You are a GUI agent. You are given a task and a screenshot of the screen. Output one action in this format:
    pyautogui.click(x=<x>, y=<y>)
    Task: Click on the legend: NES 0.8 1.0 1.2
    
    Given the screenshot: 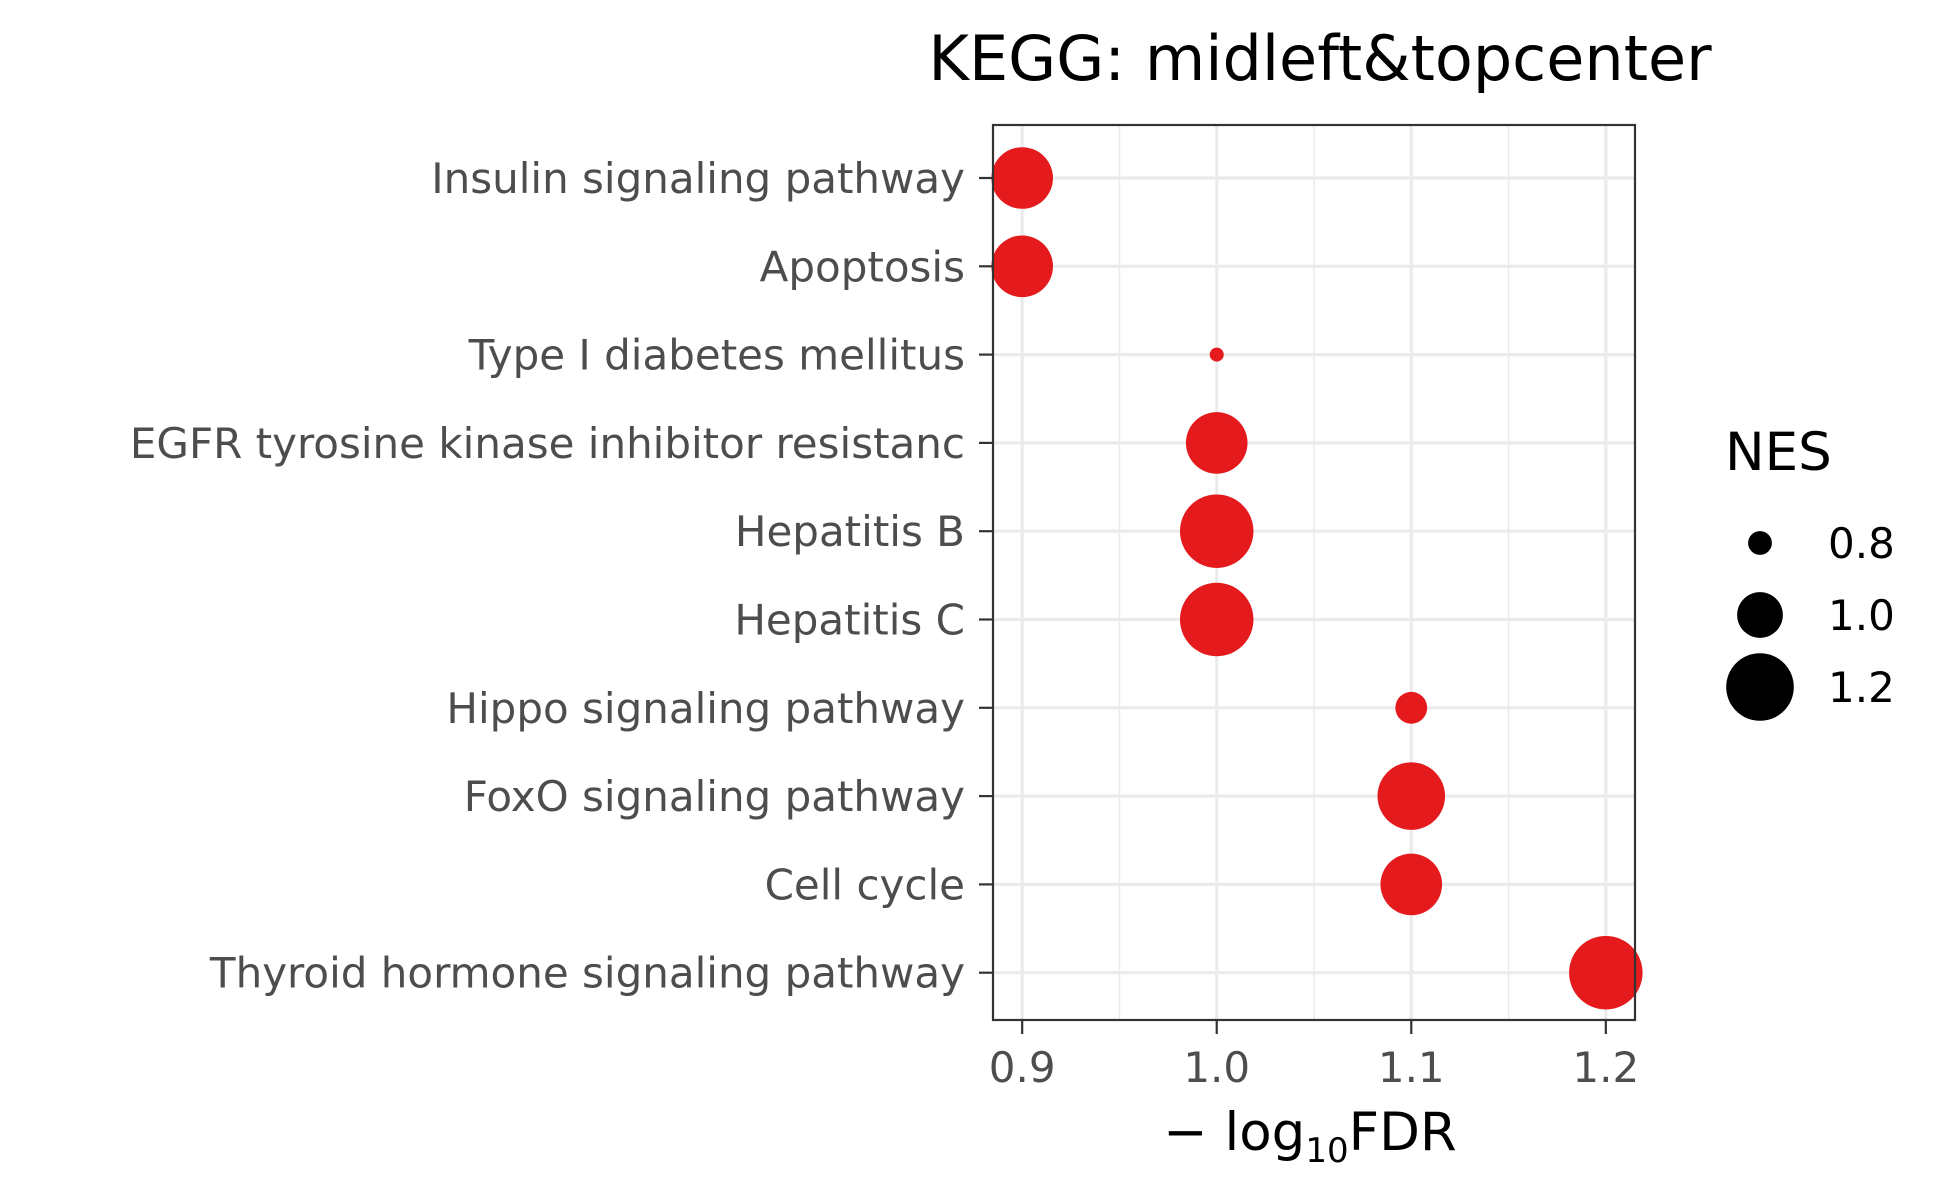 What is the action you would take?
    pyautogui.click(x=1810, y=571)
    